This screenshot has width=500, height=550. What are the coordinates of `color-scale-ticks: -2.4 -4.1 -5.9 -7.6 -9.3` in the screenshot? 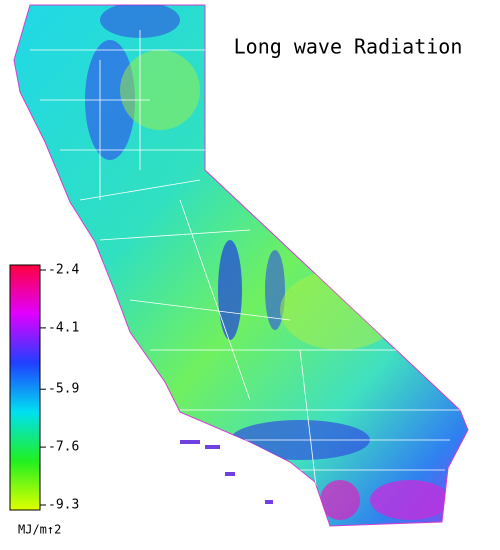 It's located at (59, 388).